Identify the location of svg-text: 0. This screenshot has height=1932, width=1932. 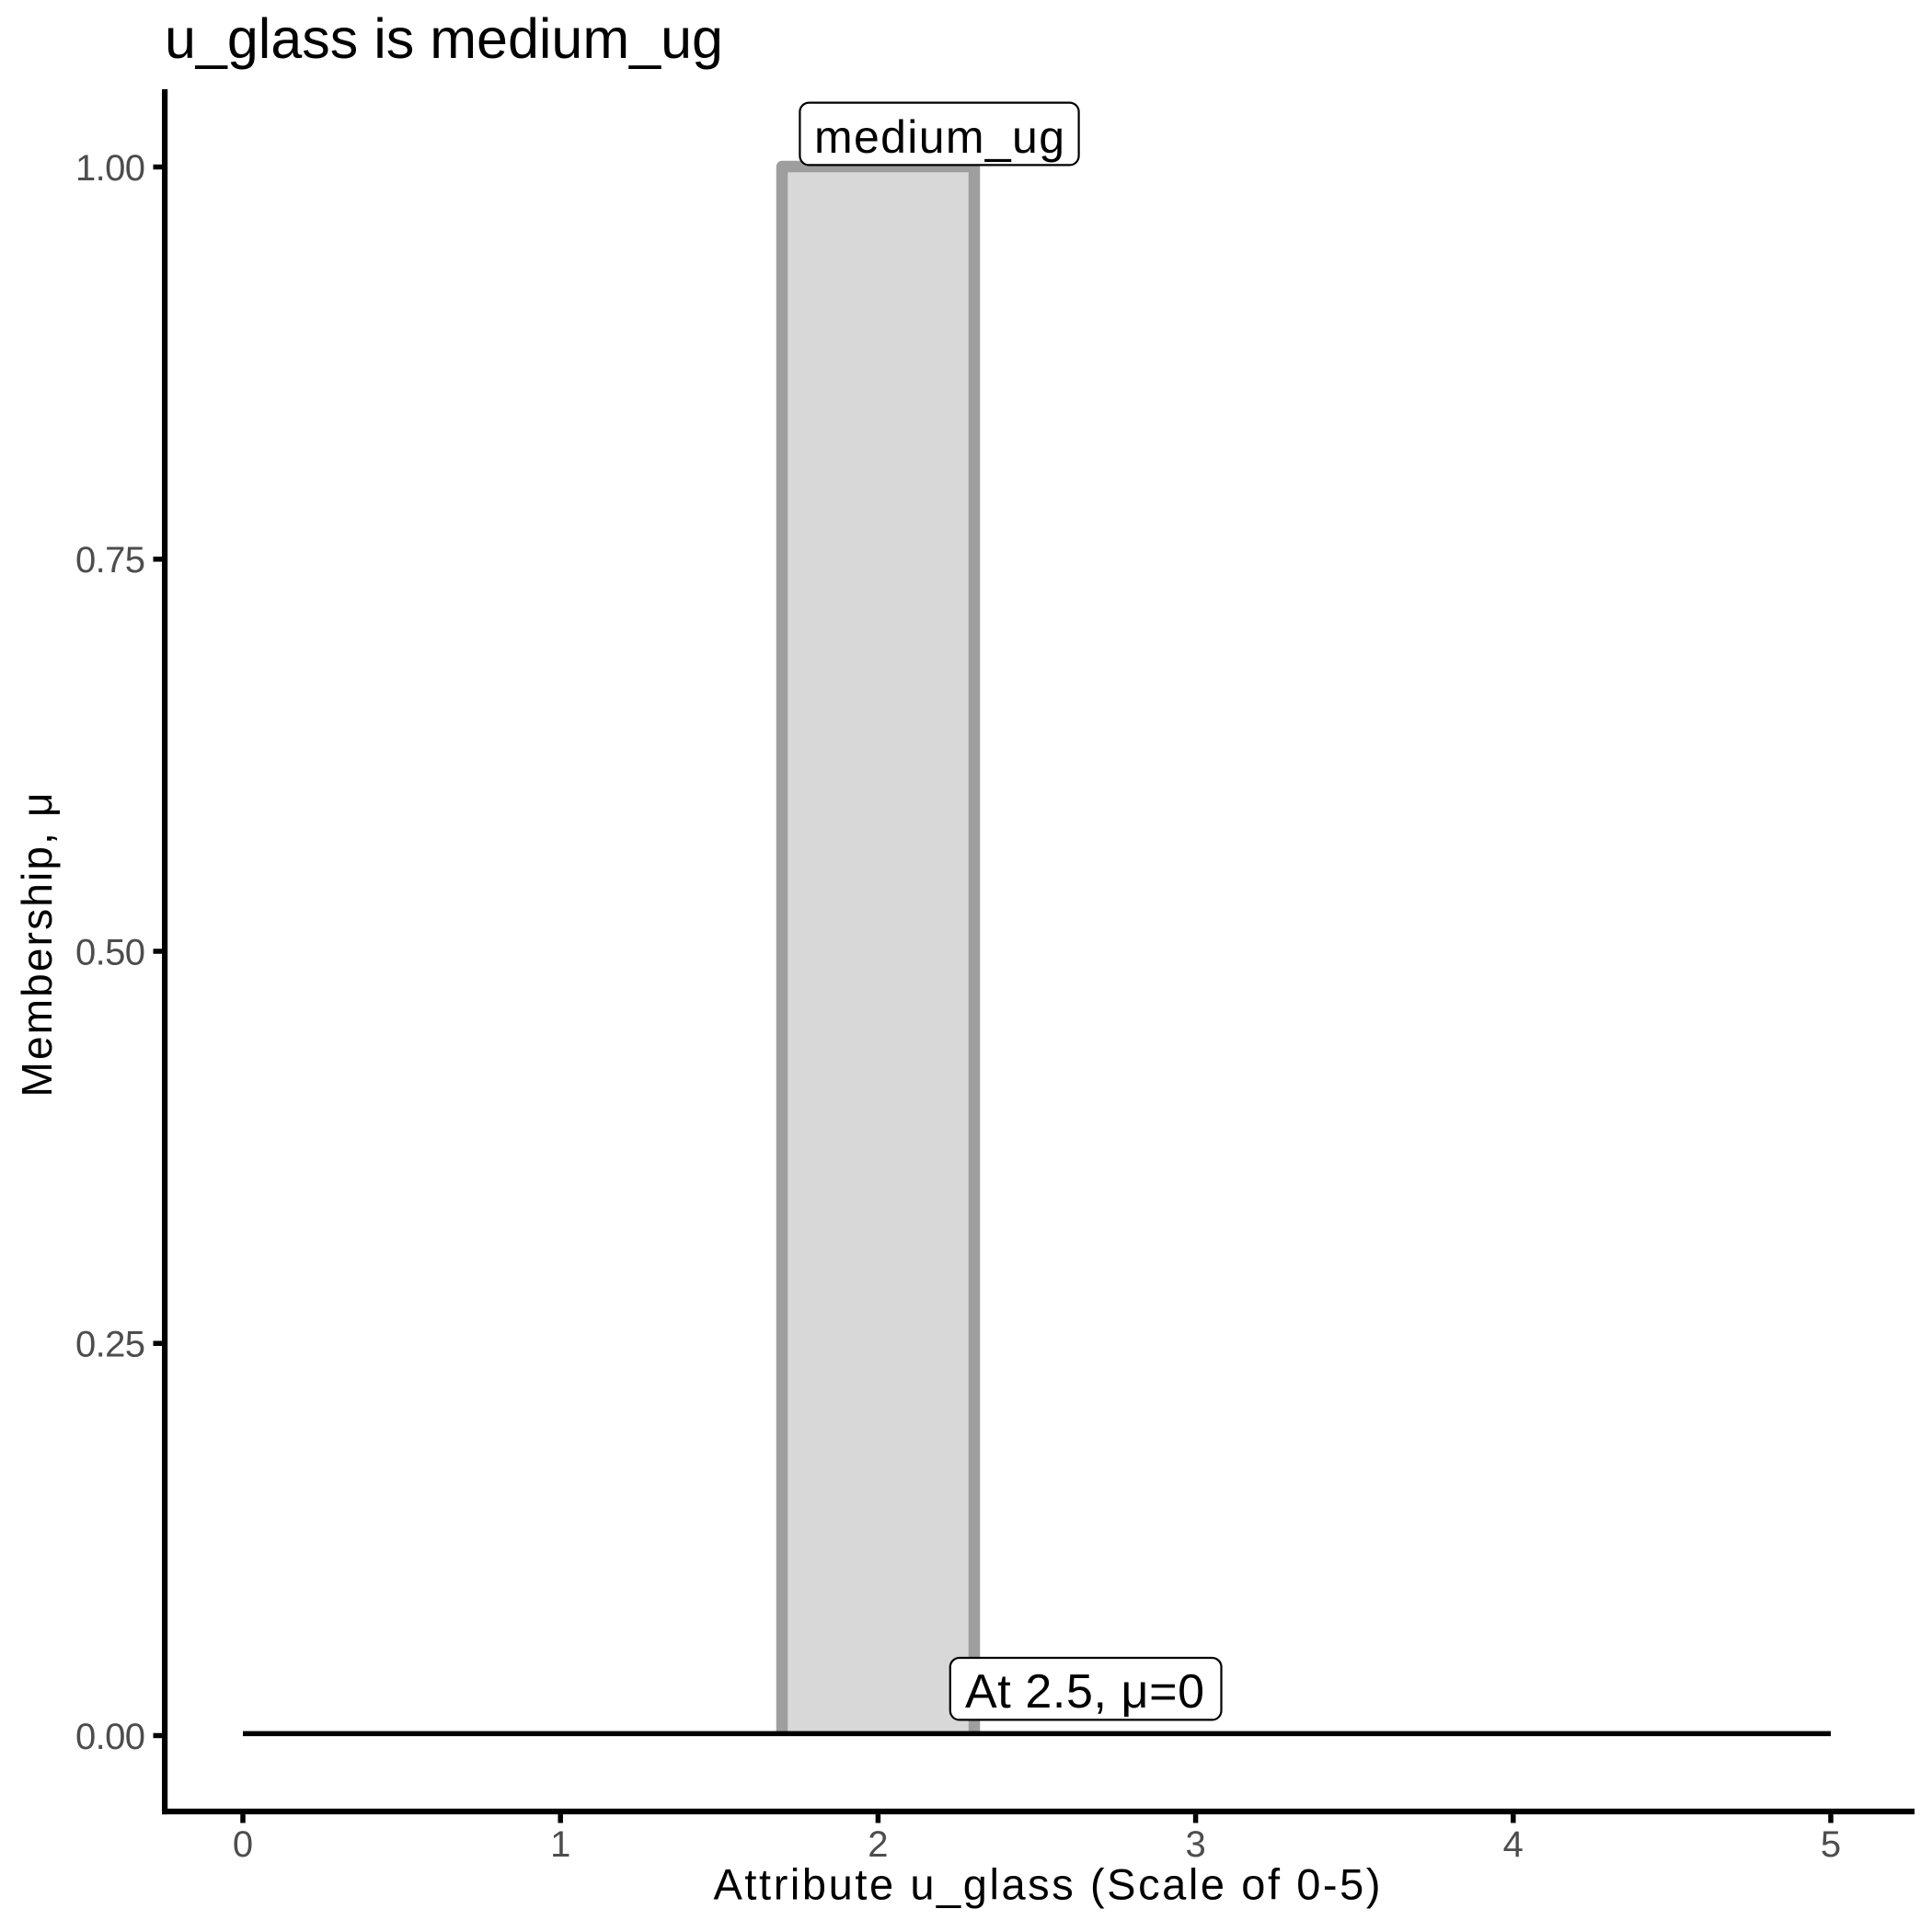
(243, 1844).